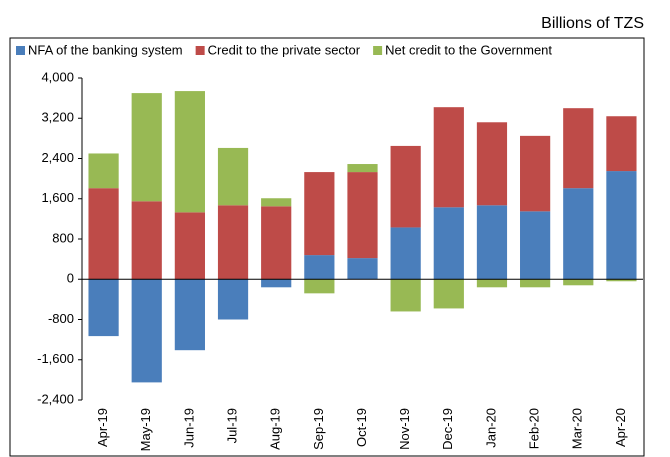 Image resolution: width=670 pixels, height=457 pixels. Describe the element at coordinates (468, 49) in the screenshot. I see `legend-label: Net credit to the Government` at that location.